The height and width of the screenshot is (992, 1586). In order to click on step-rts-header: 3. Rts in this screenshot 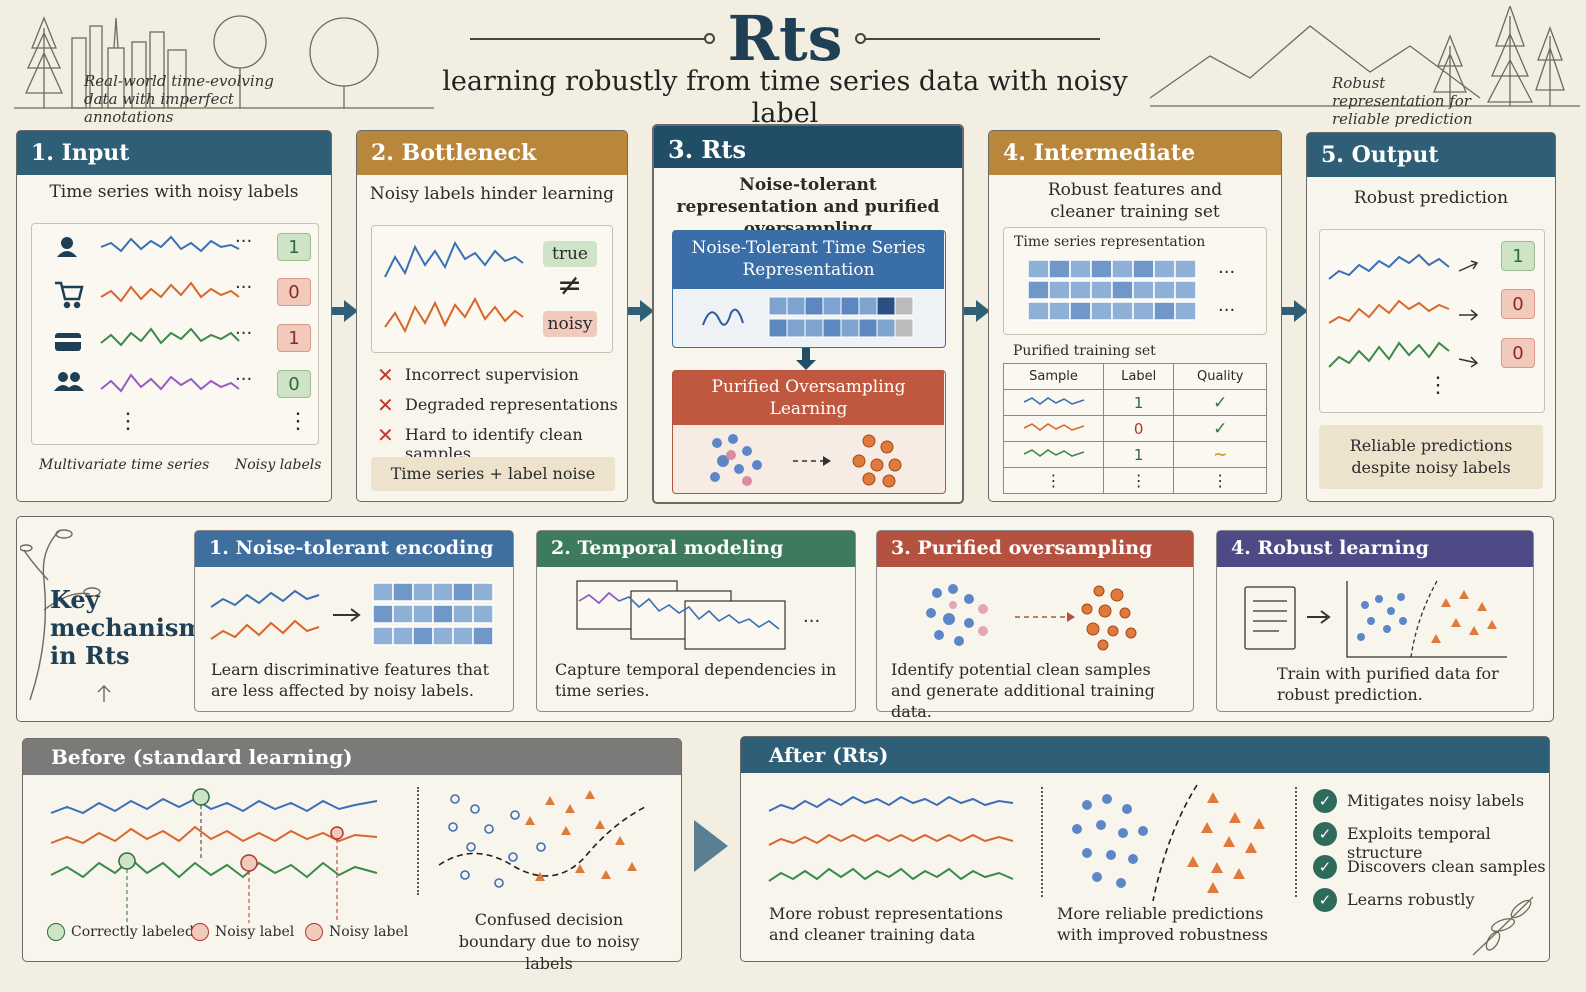, I will do `click(808, 147)`.